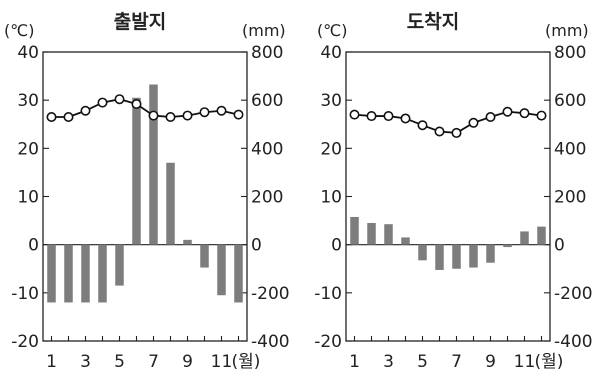 The height and width of the screenshot is (380, 604). What do you see at coordinates (246, 362) in the screenshot?
I see `x-axis-unit: (월)` at bounding box center [246, 362].